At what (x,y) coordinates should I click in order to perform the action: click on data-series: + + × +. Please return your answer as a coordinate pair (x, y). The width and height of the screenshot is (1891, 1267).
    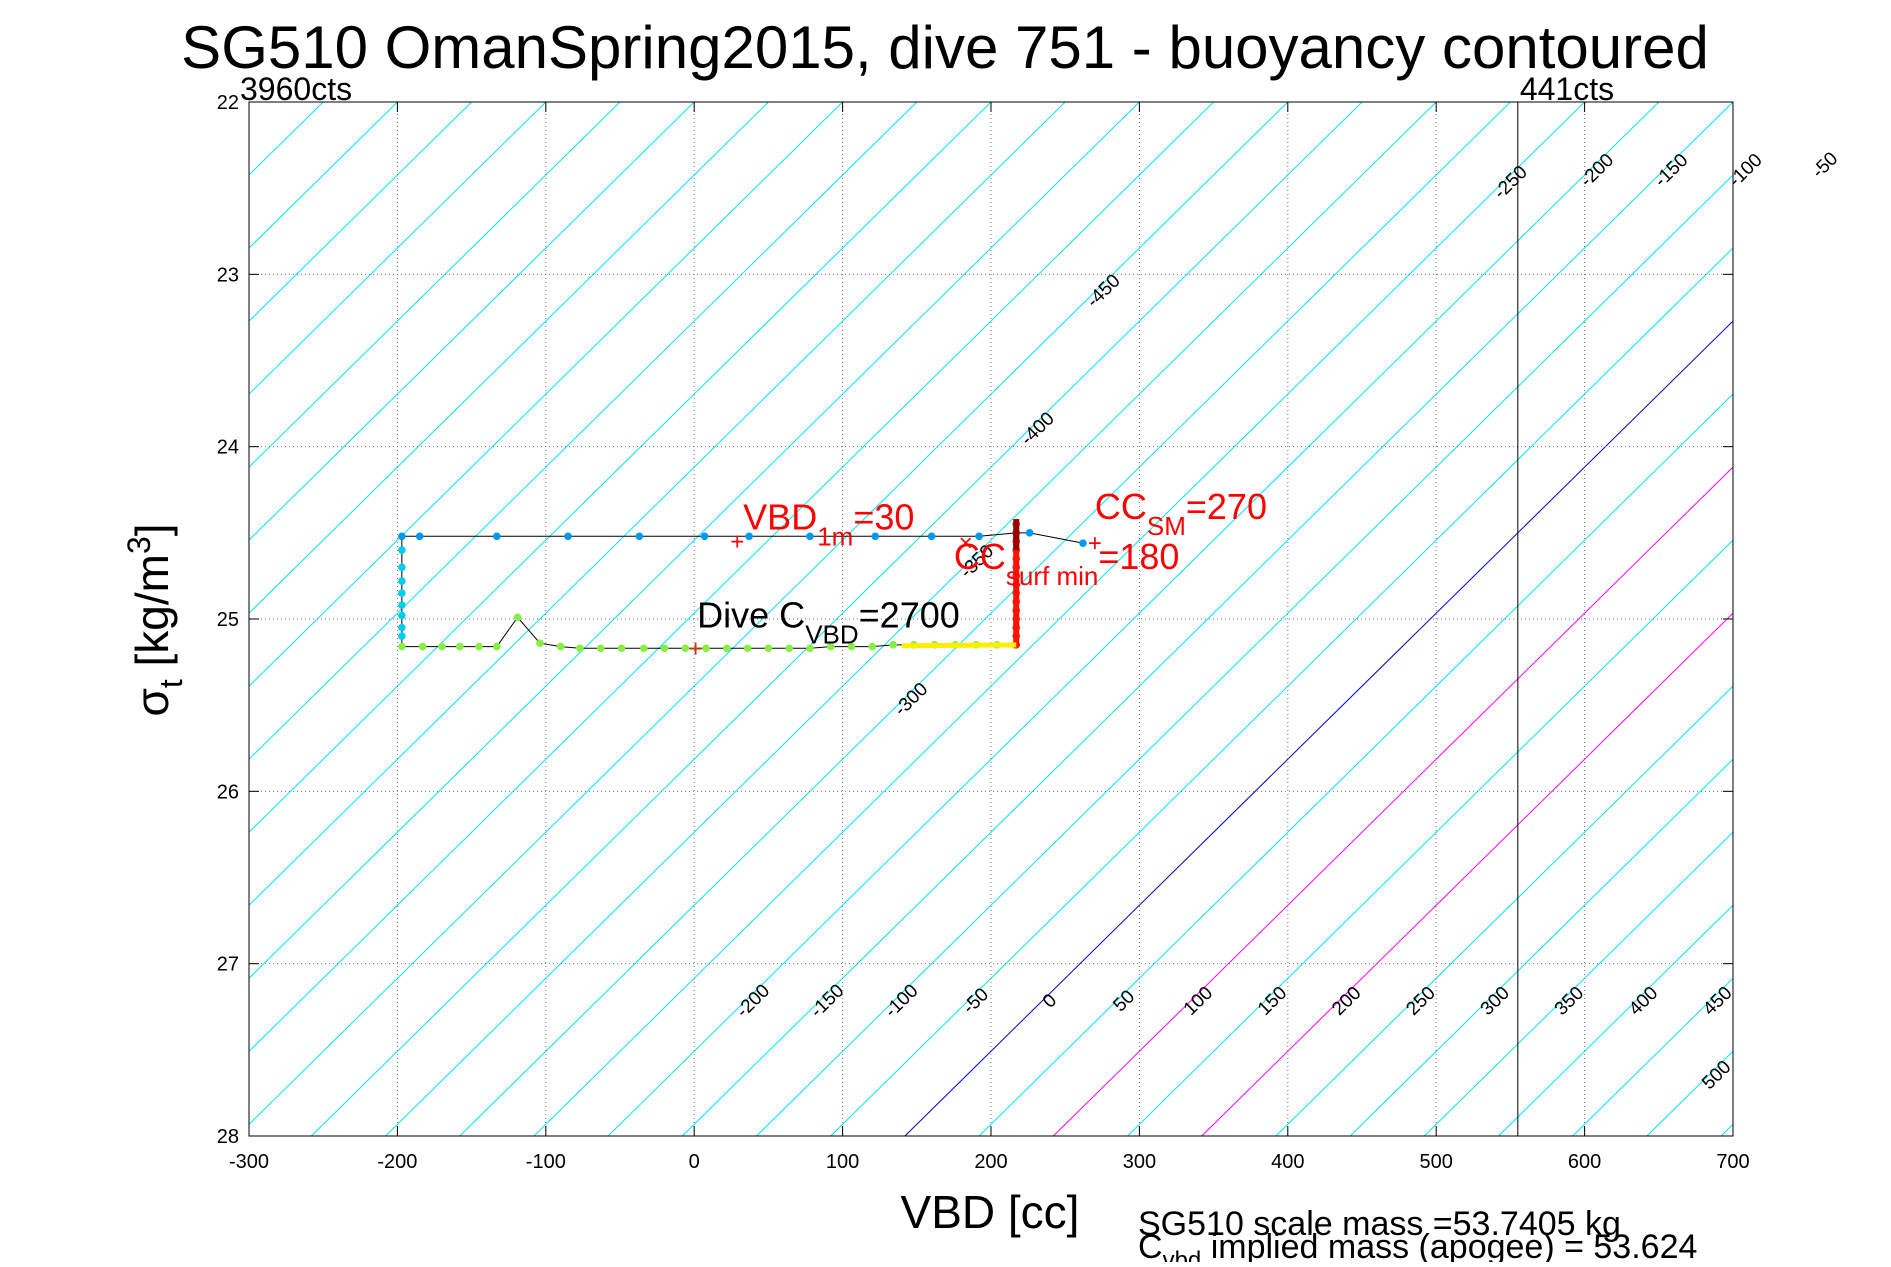
    Looking at the image, I should click on (750, 590).